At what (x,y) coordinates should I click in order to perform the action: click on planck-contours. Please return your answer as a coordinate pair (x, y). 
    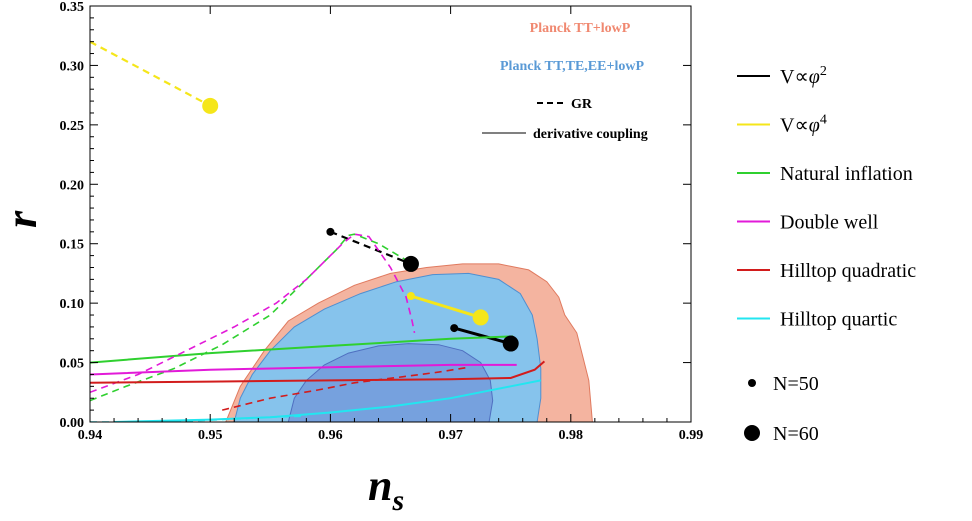
    Looking at the image, I should click on (409, 342).